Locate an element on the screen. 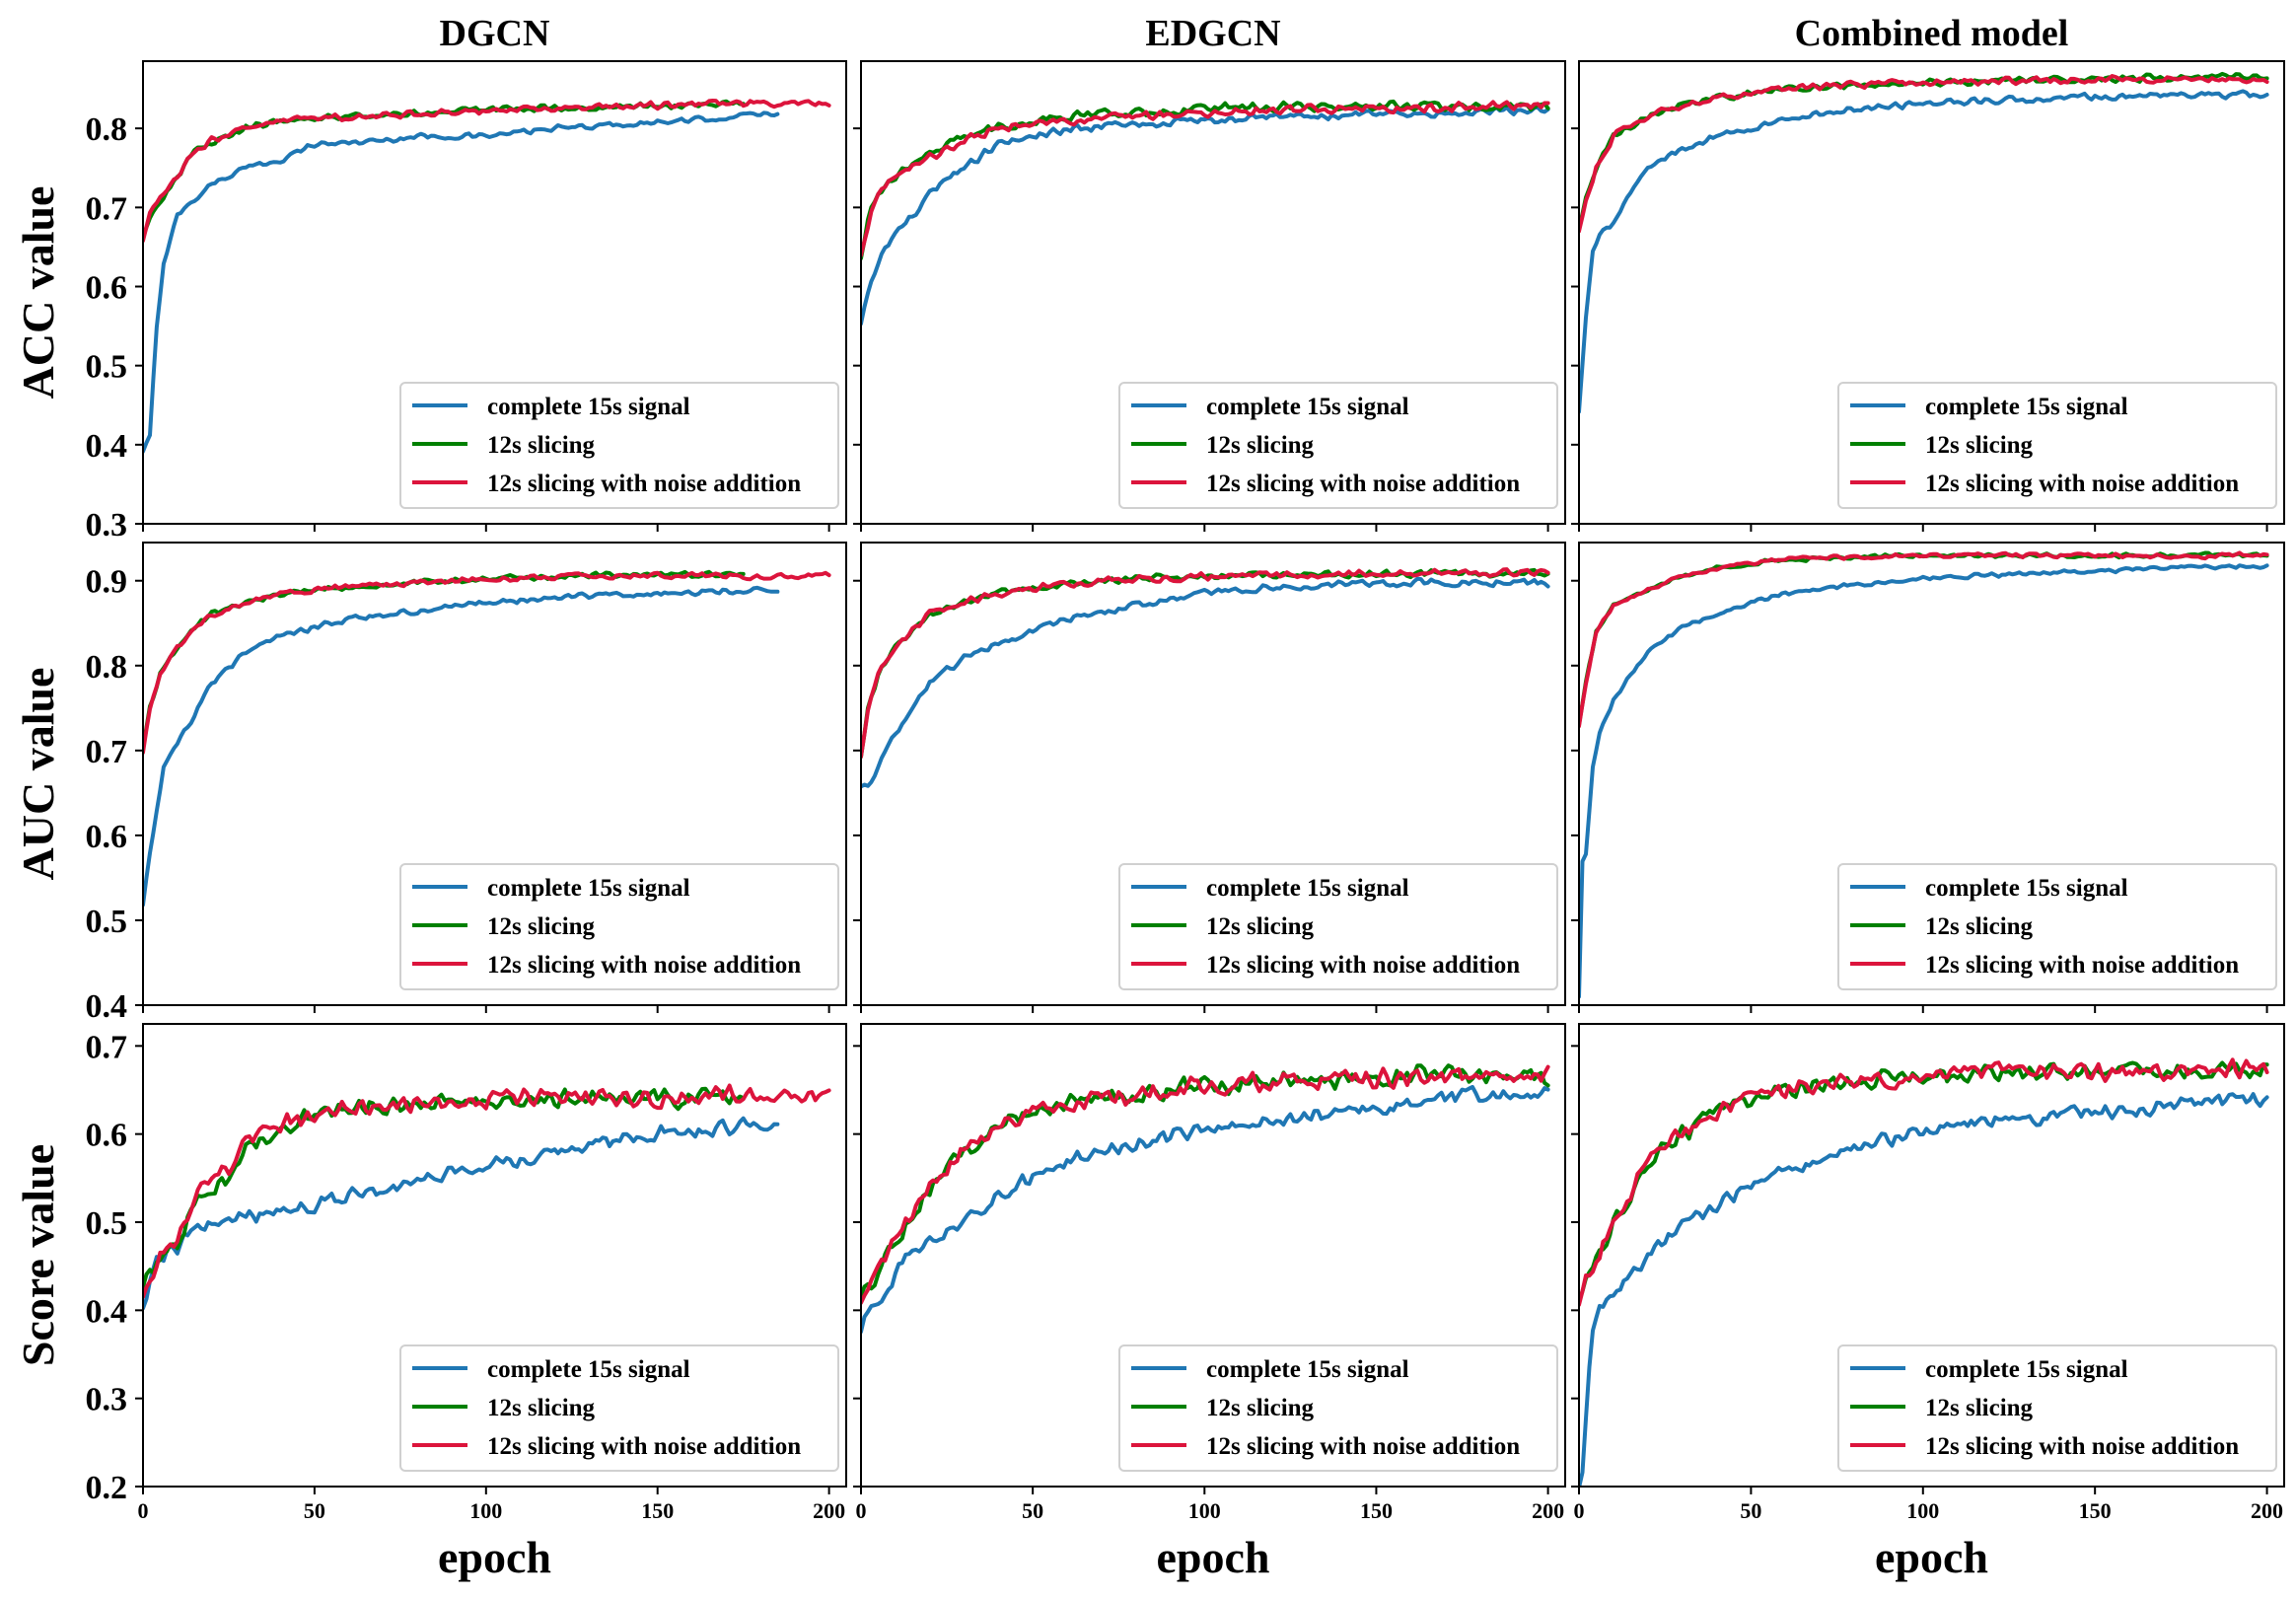  column-title-0: DGCN is located at coordinates (495, 33).